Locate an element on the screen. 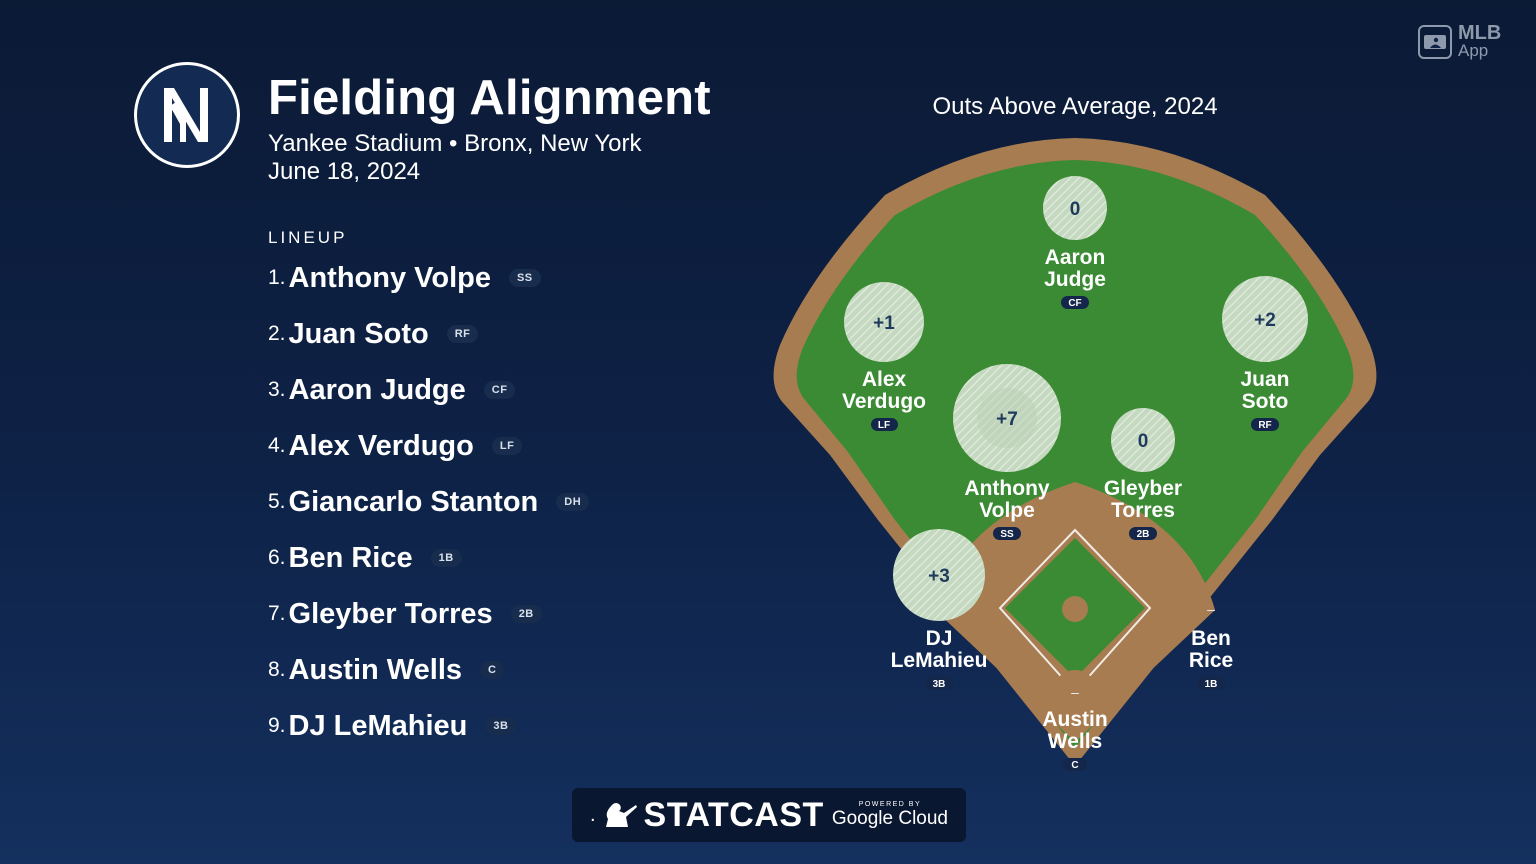 The image size is (1536, 864). ny-logo-icon is located at coordinates (186, 115).